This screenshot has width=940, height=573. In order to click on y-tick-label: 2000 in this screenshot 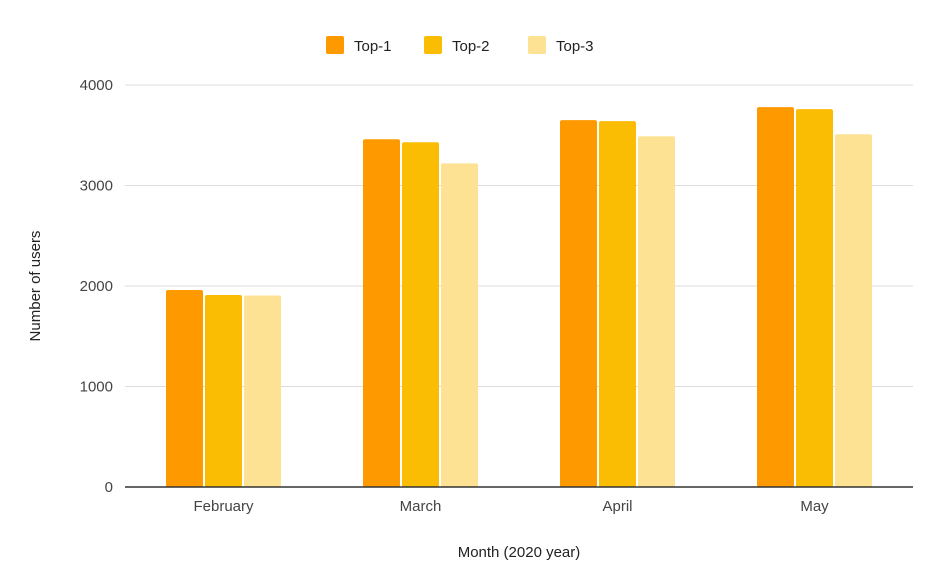, I will do `click(96, 286)`.